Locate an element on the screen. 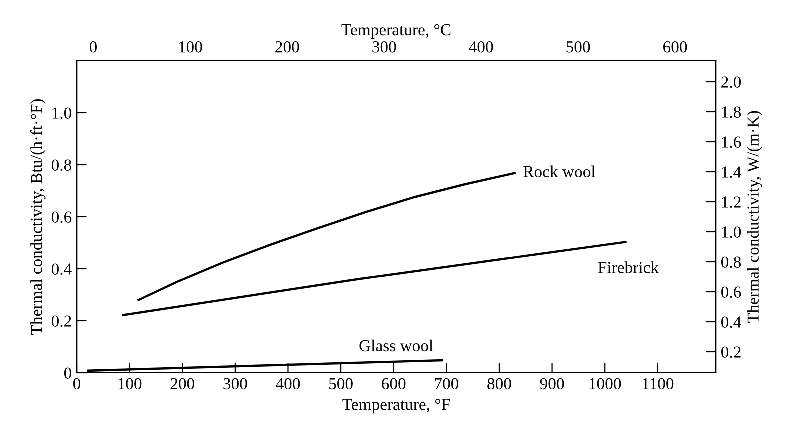 The image size is (786, 433). y2-tick-label: 1.6 is located at coordinates (732, 142).